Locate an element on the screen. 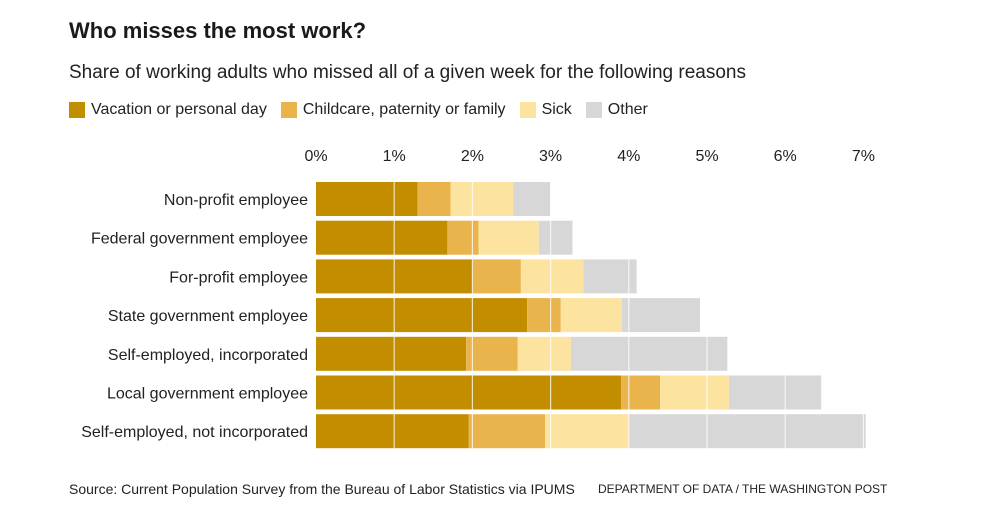 The image size is (1000, 520). credit-line: DEPARTMENT OF DATA / THE WASHINGTON POST is located at coordinates (743, 489).